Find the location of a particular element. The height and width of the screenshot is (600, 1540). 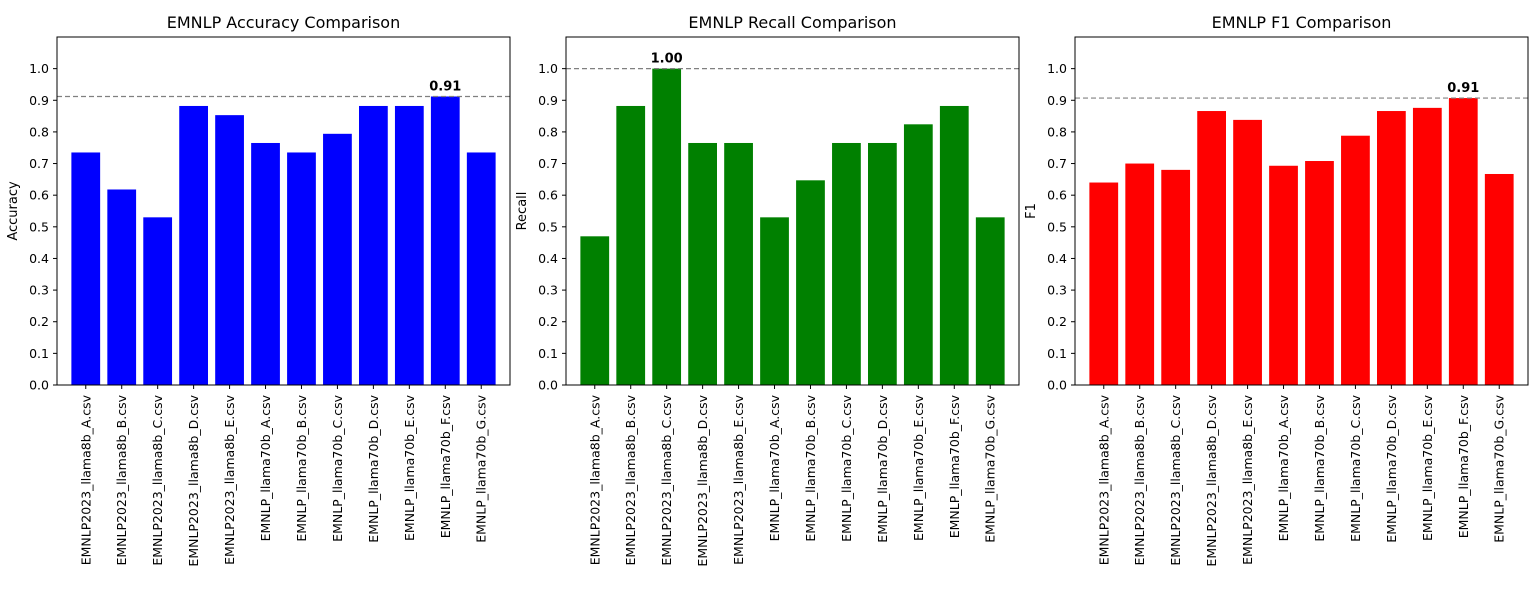

recall-x-tick-label: EMNLP_llama70b_G.csv is located at coordinates (990, 468).